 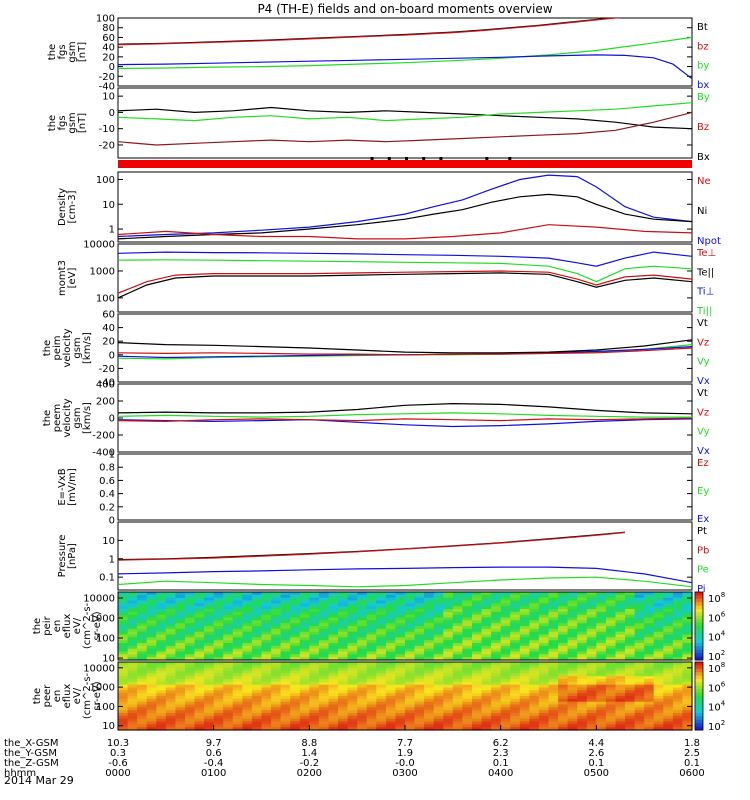 What do you see at coordinates (87, 348) in the screenshot?
I see `y-axis-label: [km/s]` at bounding box center [87, 348].